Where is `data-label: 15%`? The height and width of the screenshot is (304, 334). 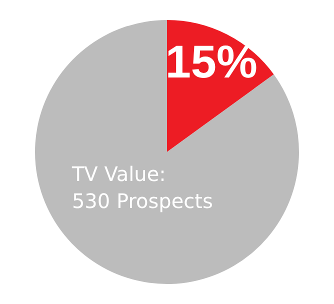 data-label: 15% is located at coordinates (211, 62).